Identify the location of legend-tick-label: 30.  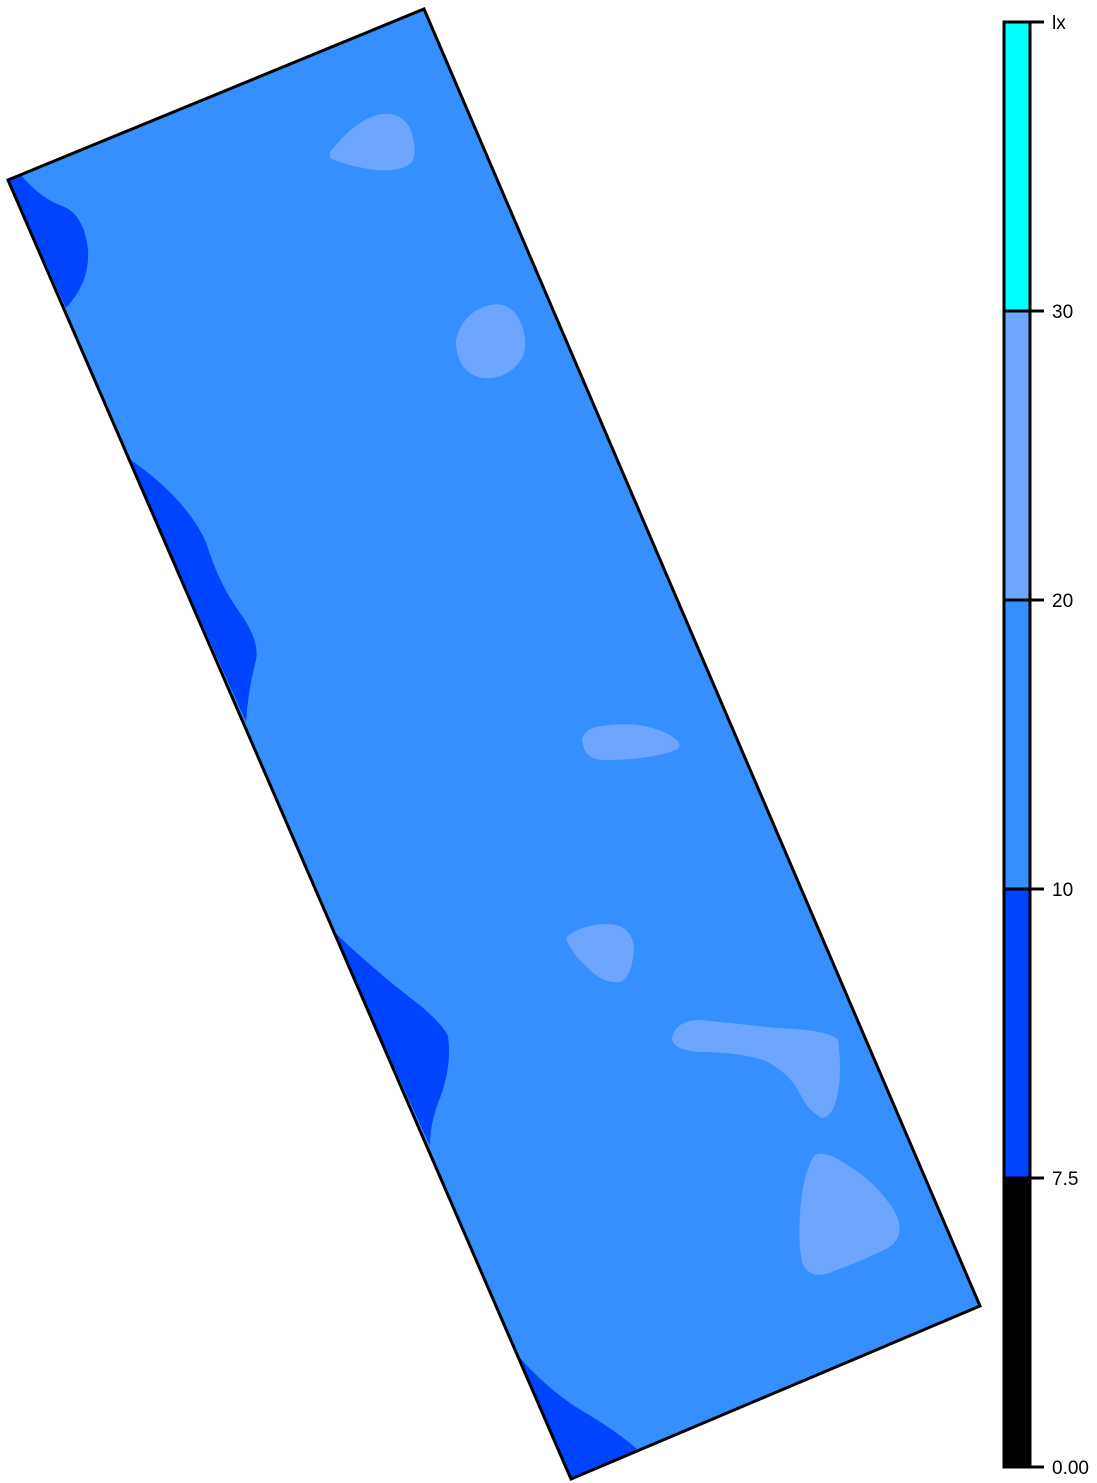
(1062, 312).